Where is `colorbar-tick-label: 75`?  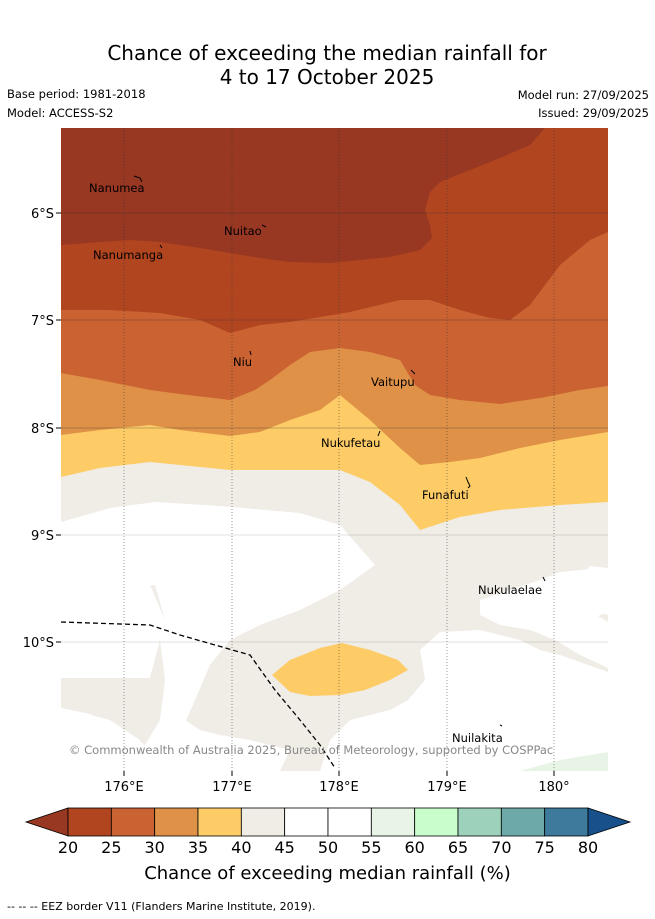 colorbar-tick-label: 75 is located at coordinates (544, 847).